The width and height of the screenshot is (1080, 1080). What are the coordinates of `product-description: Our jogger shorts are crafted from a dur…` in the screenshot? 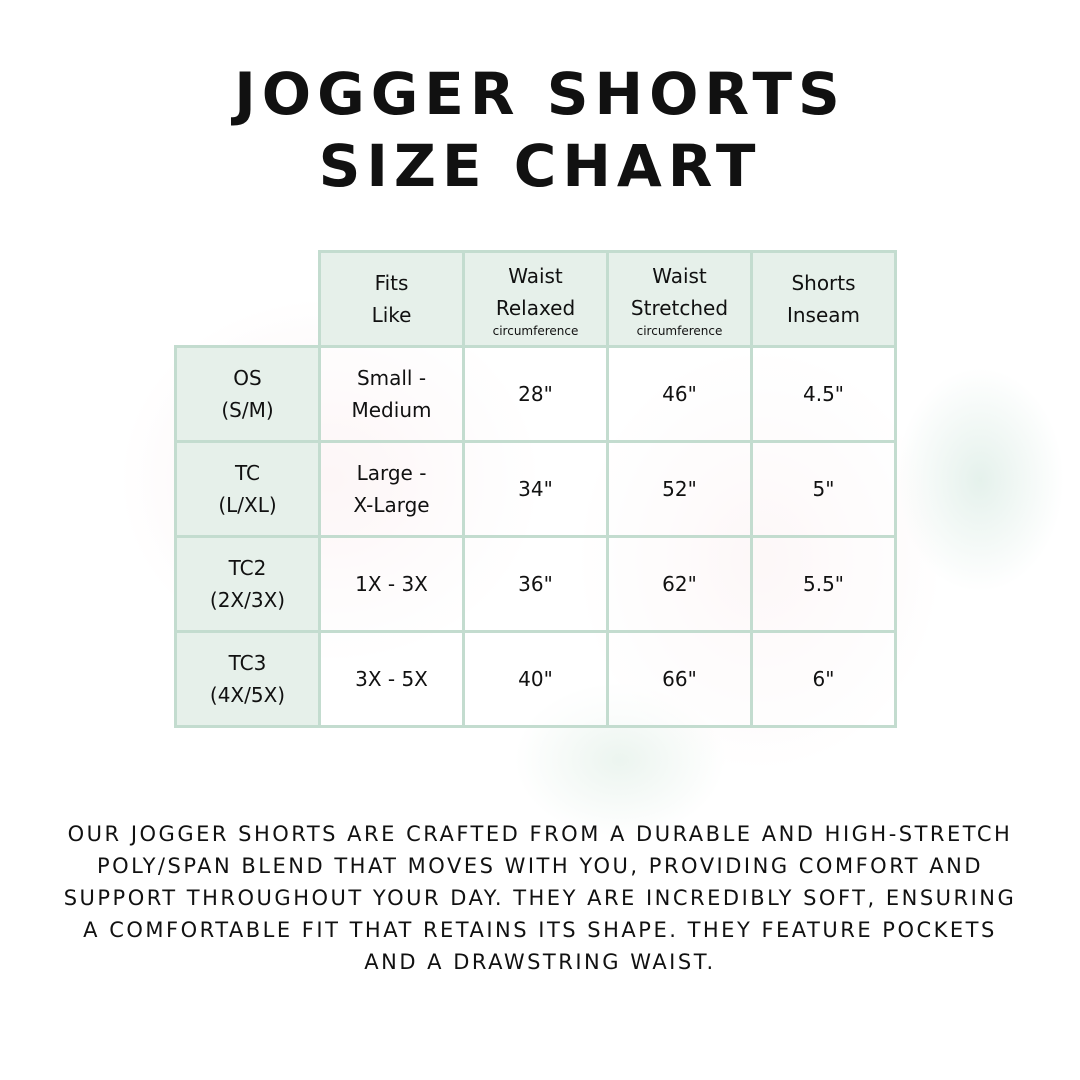 It's located at (540, 898).